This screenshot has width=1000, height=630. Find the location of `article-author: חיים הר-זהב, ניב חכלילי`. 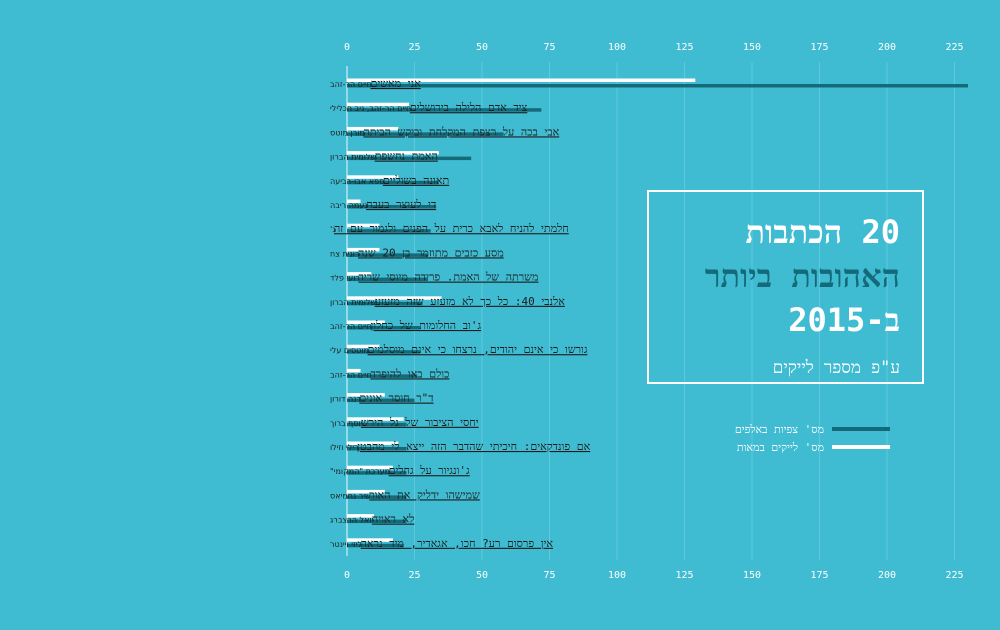

article-author: חיים הר-זהב, ניב חכלילי is located at coordinates (372, 108).